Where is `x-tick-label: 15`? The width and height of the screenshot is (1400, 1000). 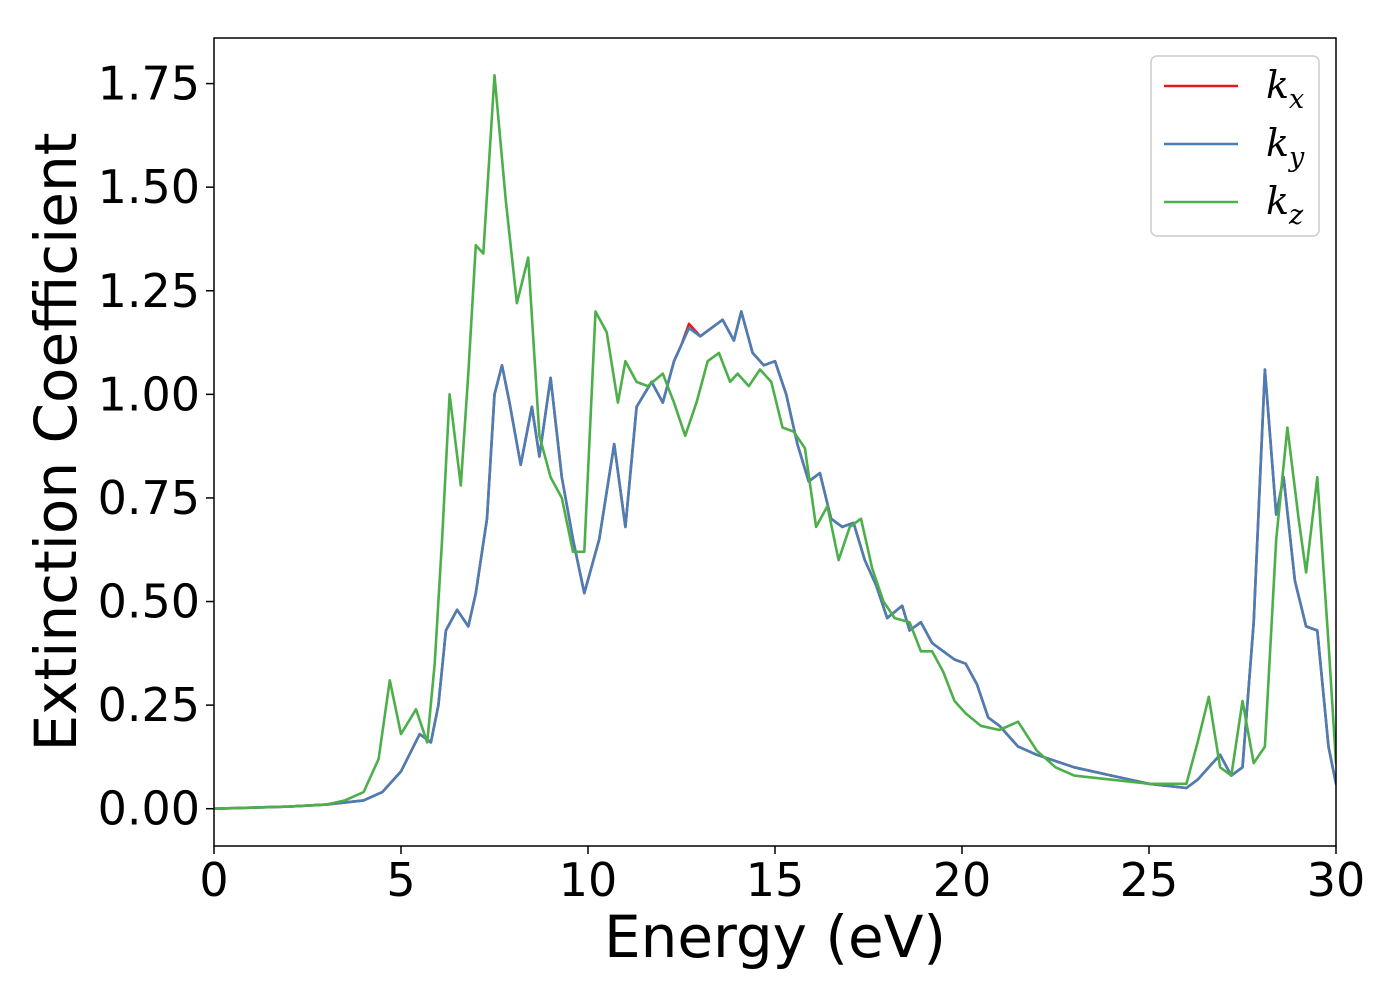 x-tick-label: 15 is located at coordinates (775, 880).